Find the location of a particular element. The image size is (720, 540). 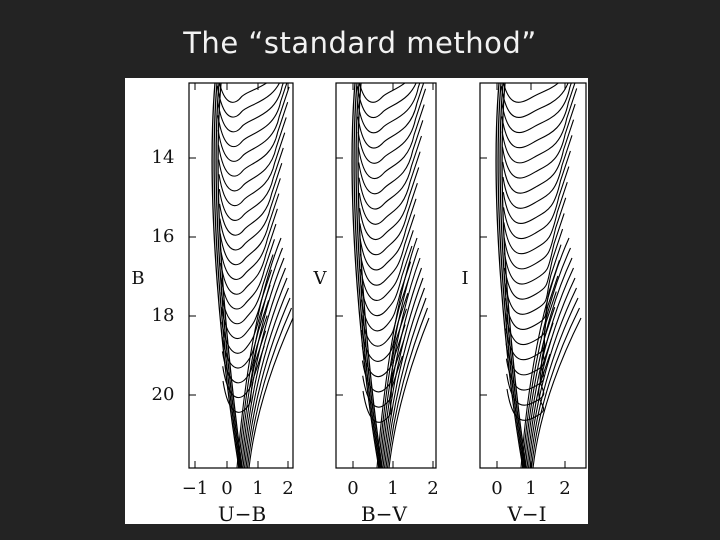

y-tick-16: 16 is located at coordinates (163, 236).